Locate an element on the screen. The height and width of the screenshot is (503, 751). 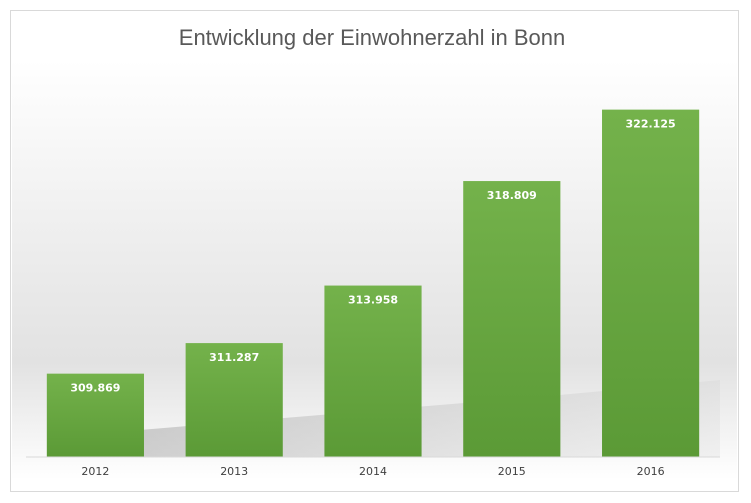
x-tick-label-2015: 2015 is located at coordinates (512, 471).